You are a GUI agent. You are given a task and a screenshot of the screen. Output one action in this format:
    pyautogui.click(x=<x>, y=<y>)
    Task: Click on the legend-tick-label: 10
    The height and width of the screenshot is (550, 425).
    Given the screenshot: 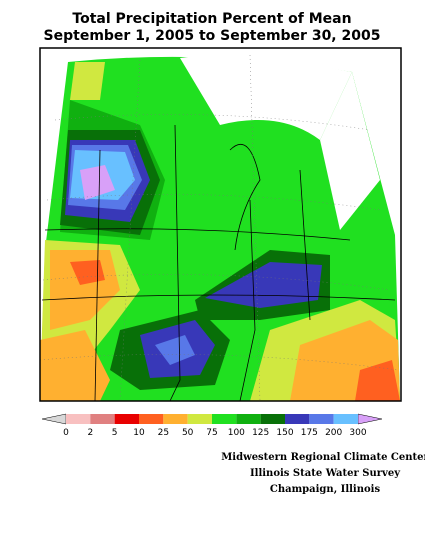 What is the action you would take?
    pyautogui.click(x=139, y=433)
    